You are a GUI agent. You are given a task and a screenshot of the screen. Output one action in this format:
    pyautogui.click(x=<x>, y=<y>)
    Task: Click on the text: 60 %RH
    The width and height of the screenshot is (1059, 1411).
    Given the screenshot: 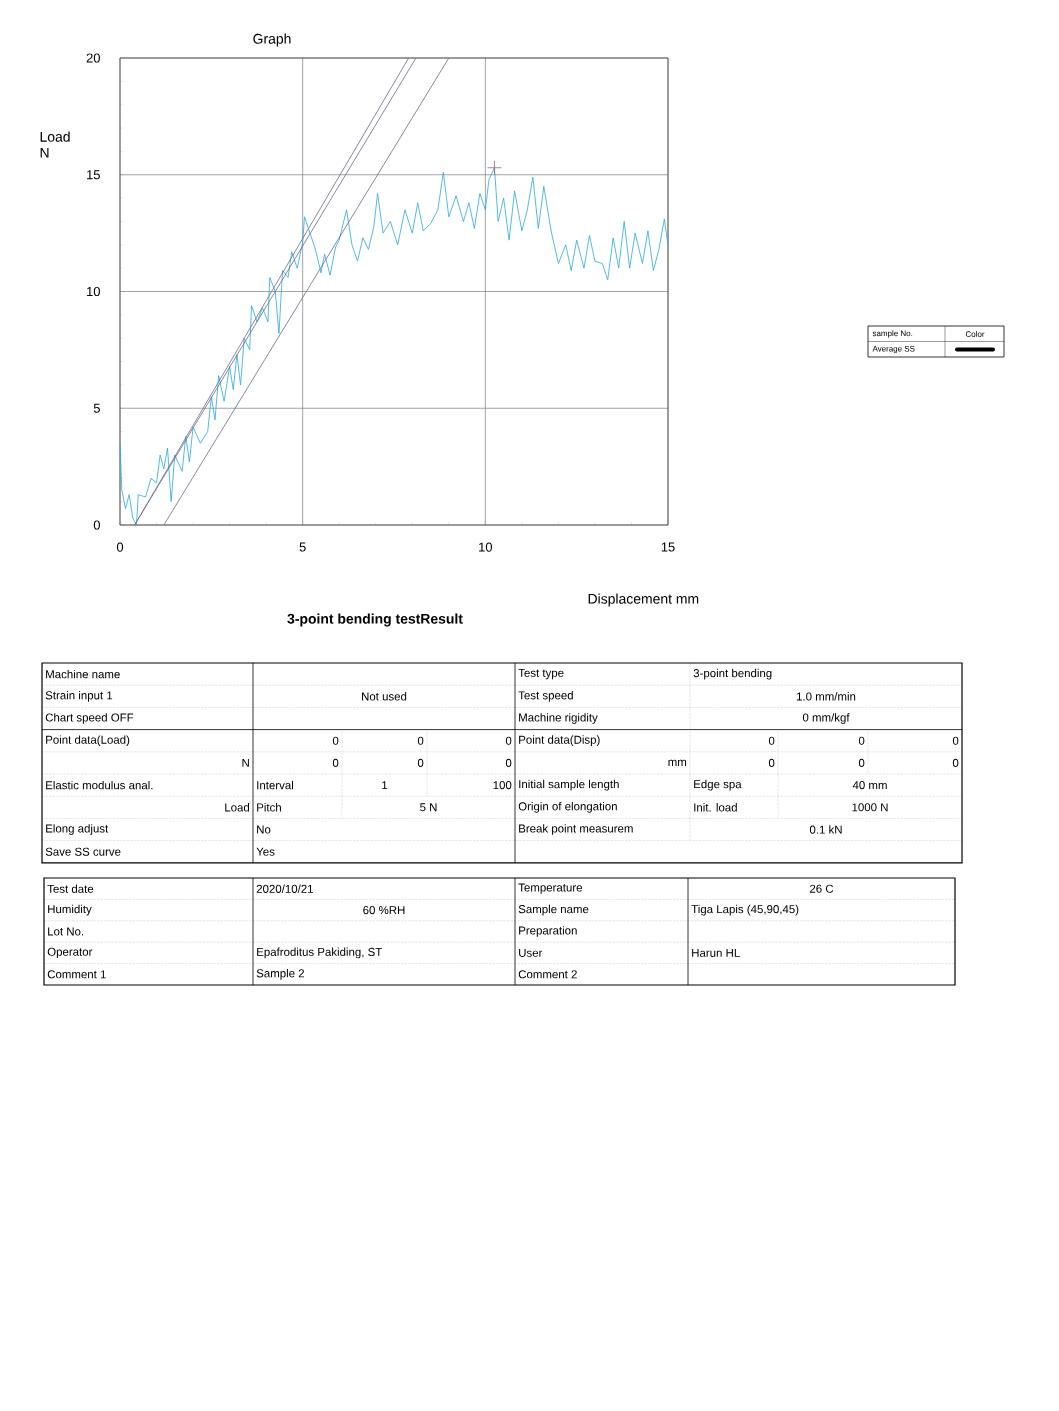 What is the action you would take?
    pyautogui.click(x=384, y=910)
    